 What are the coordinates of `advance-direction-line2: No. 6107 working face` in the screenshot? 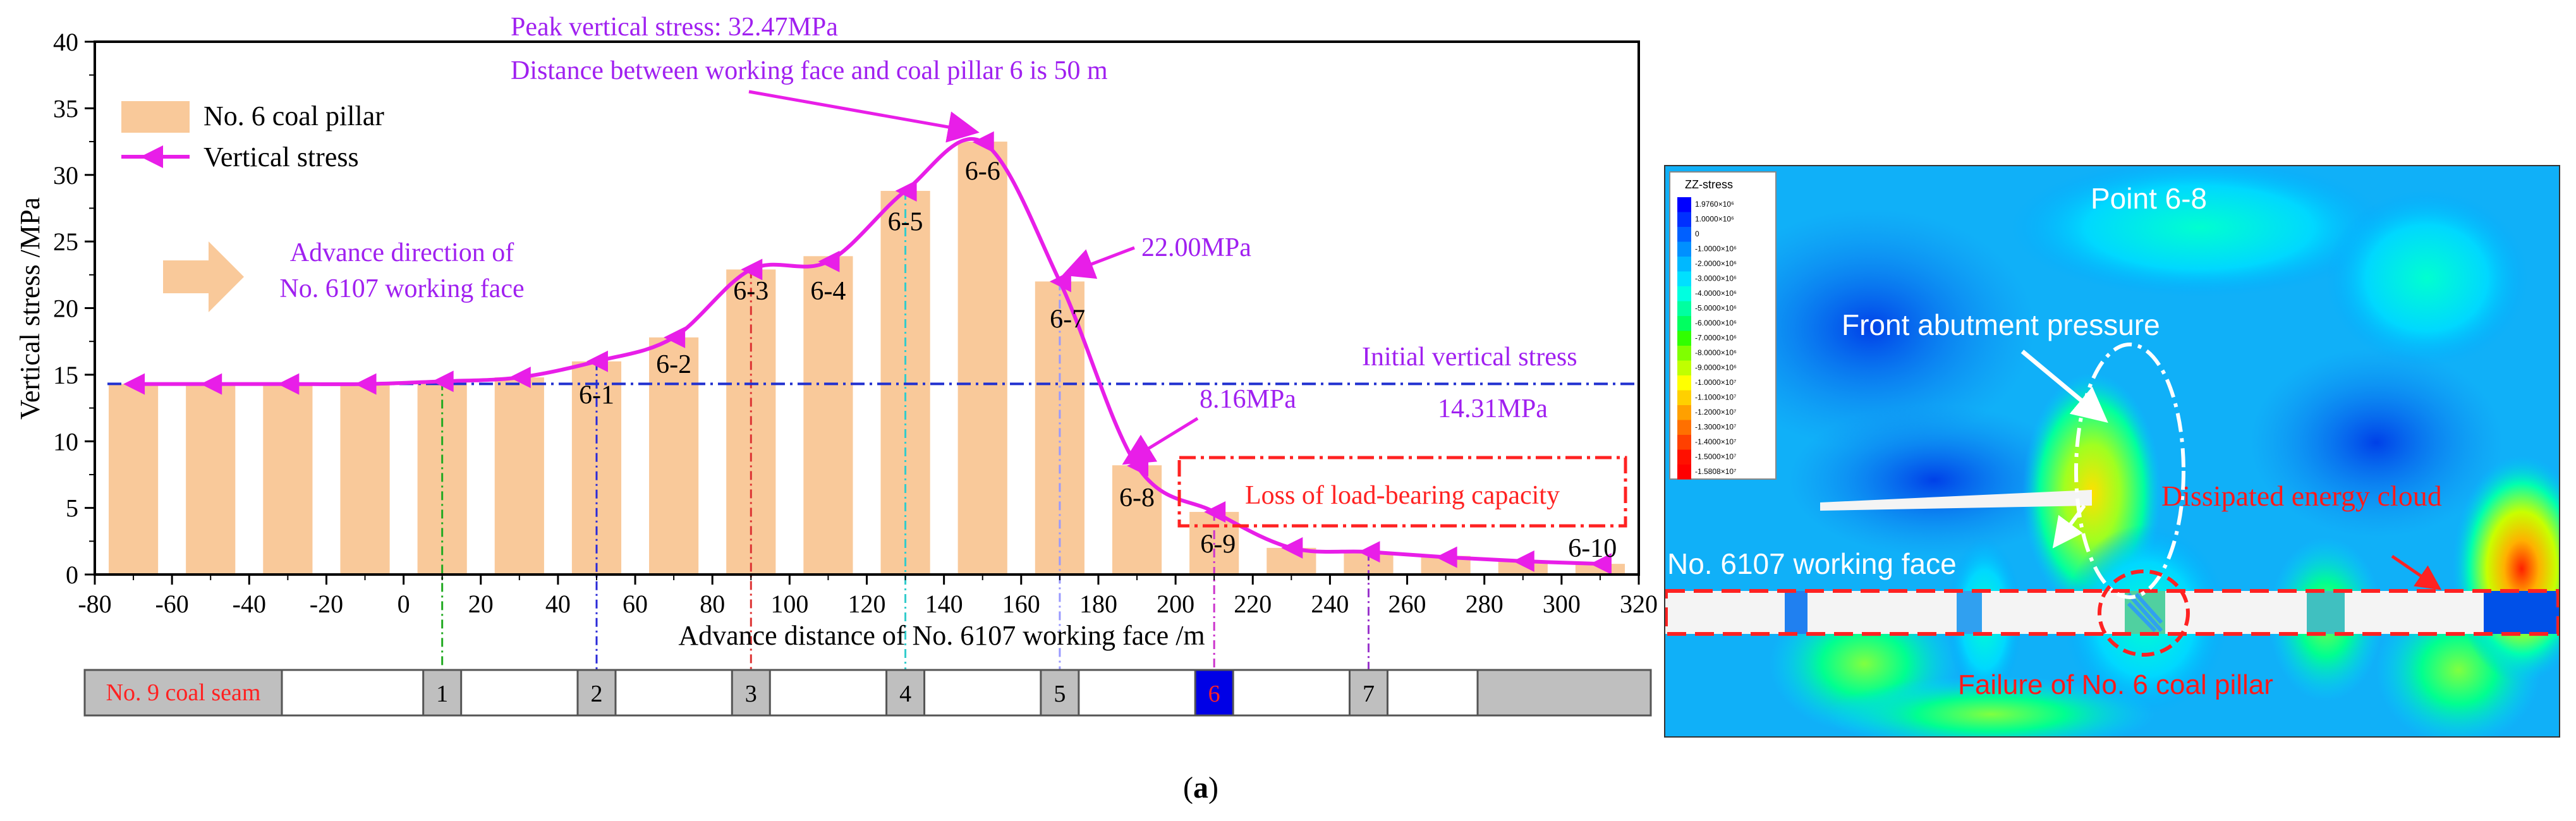 It's located at (402, 288).